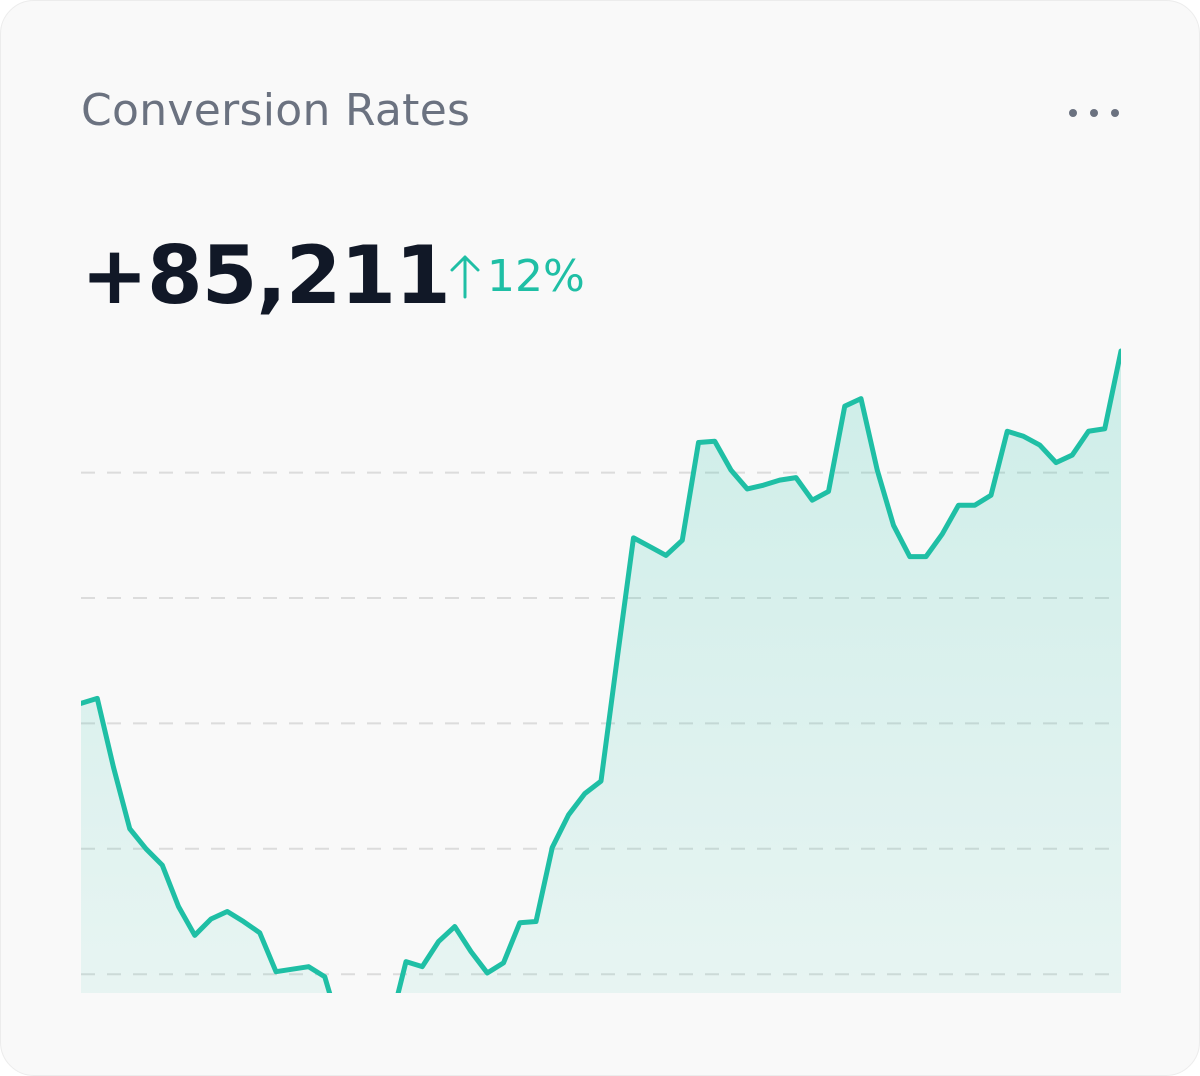 This screenshot has width=1200, height=1076. What do you see at coordinates (1094, 113) in the screenshot?
I see `more-menu` at bounding box center [1094, 113].